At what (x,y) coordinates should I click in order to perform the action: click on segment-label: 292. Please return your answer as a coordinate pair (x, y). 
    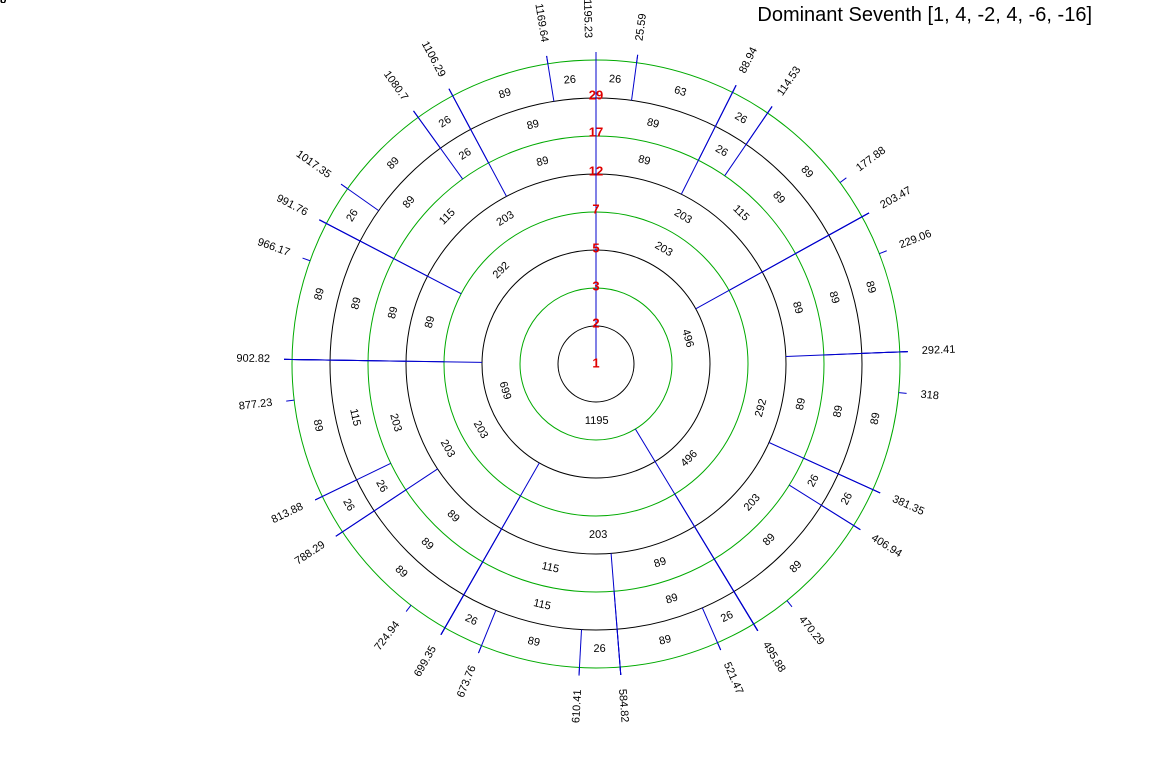
    Looking at the image, I should click on (761, 408).